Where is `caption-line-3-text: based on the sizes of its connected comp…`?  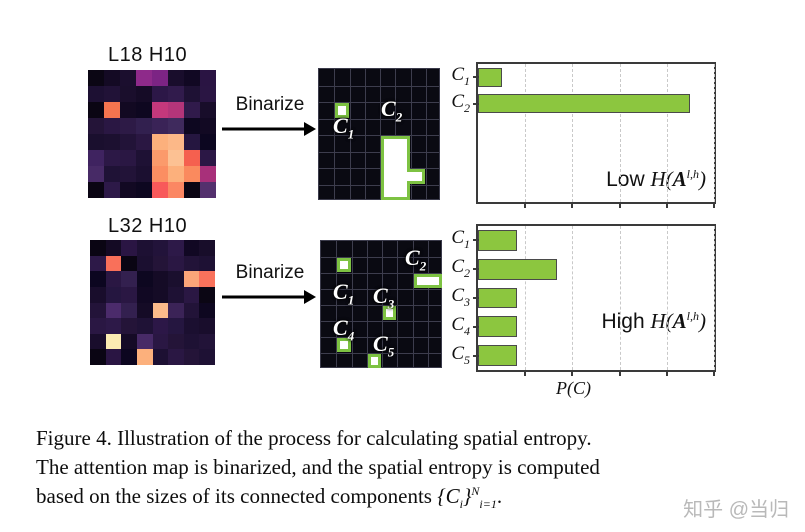 caption-line-3-text: based on the sizes of its connected comp… is located at coordinates (237, 495).